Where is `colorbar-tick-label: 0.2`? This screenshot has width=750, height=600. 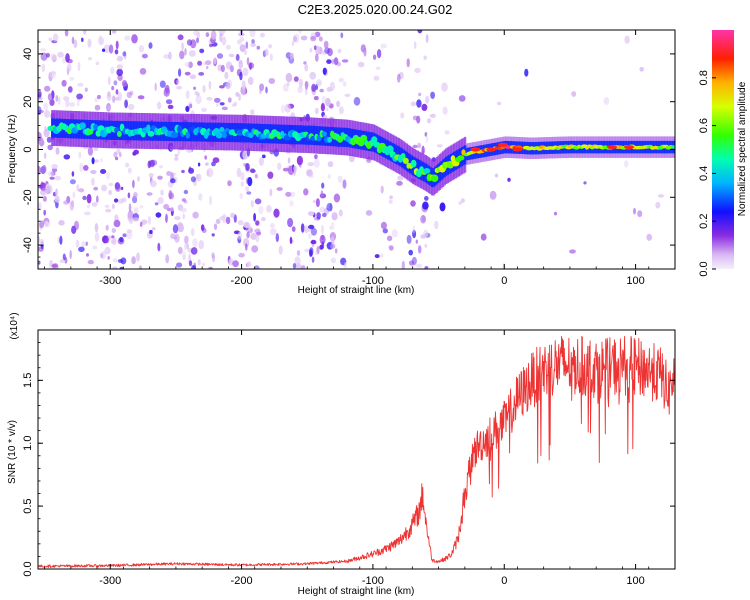 colorbar-tick-label: 0.2 is located at coordinates (704, 221).